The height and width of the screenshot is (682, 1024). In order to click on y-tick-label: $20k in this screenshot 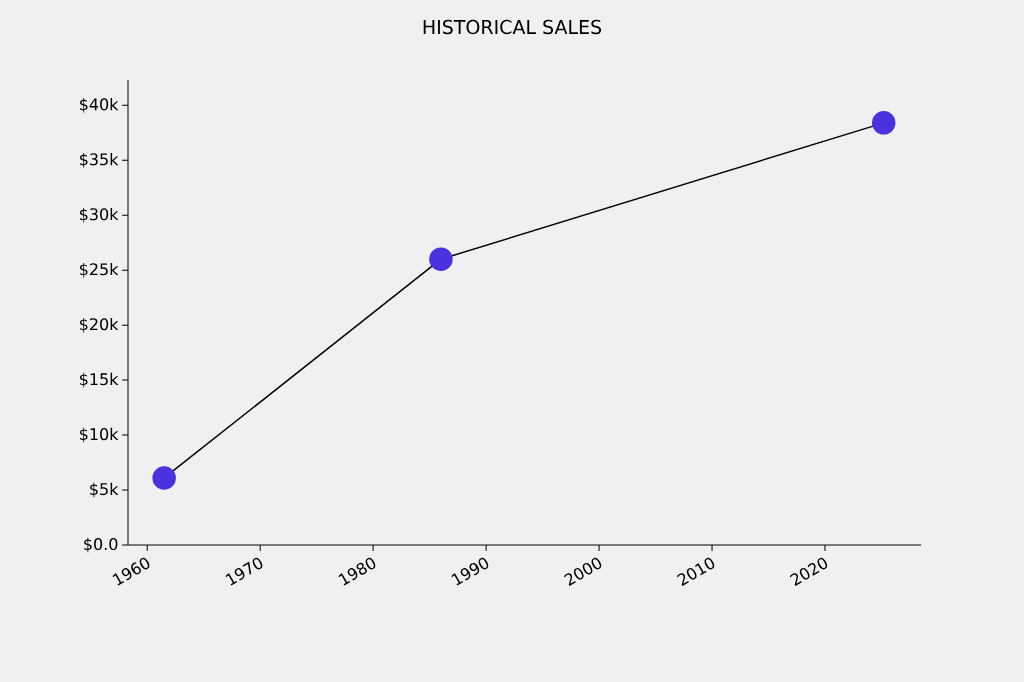, I will do `click(99, 325)`.